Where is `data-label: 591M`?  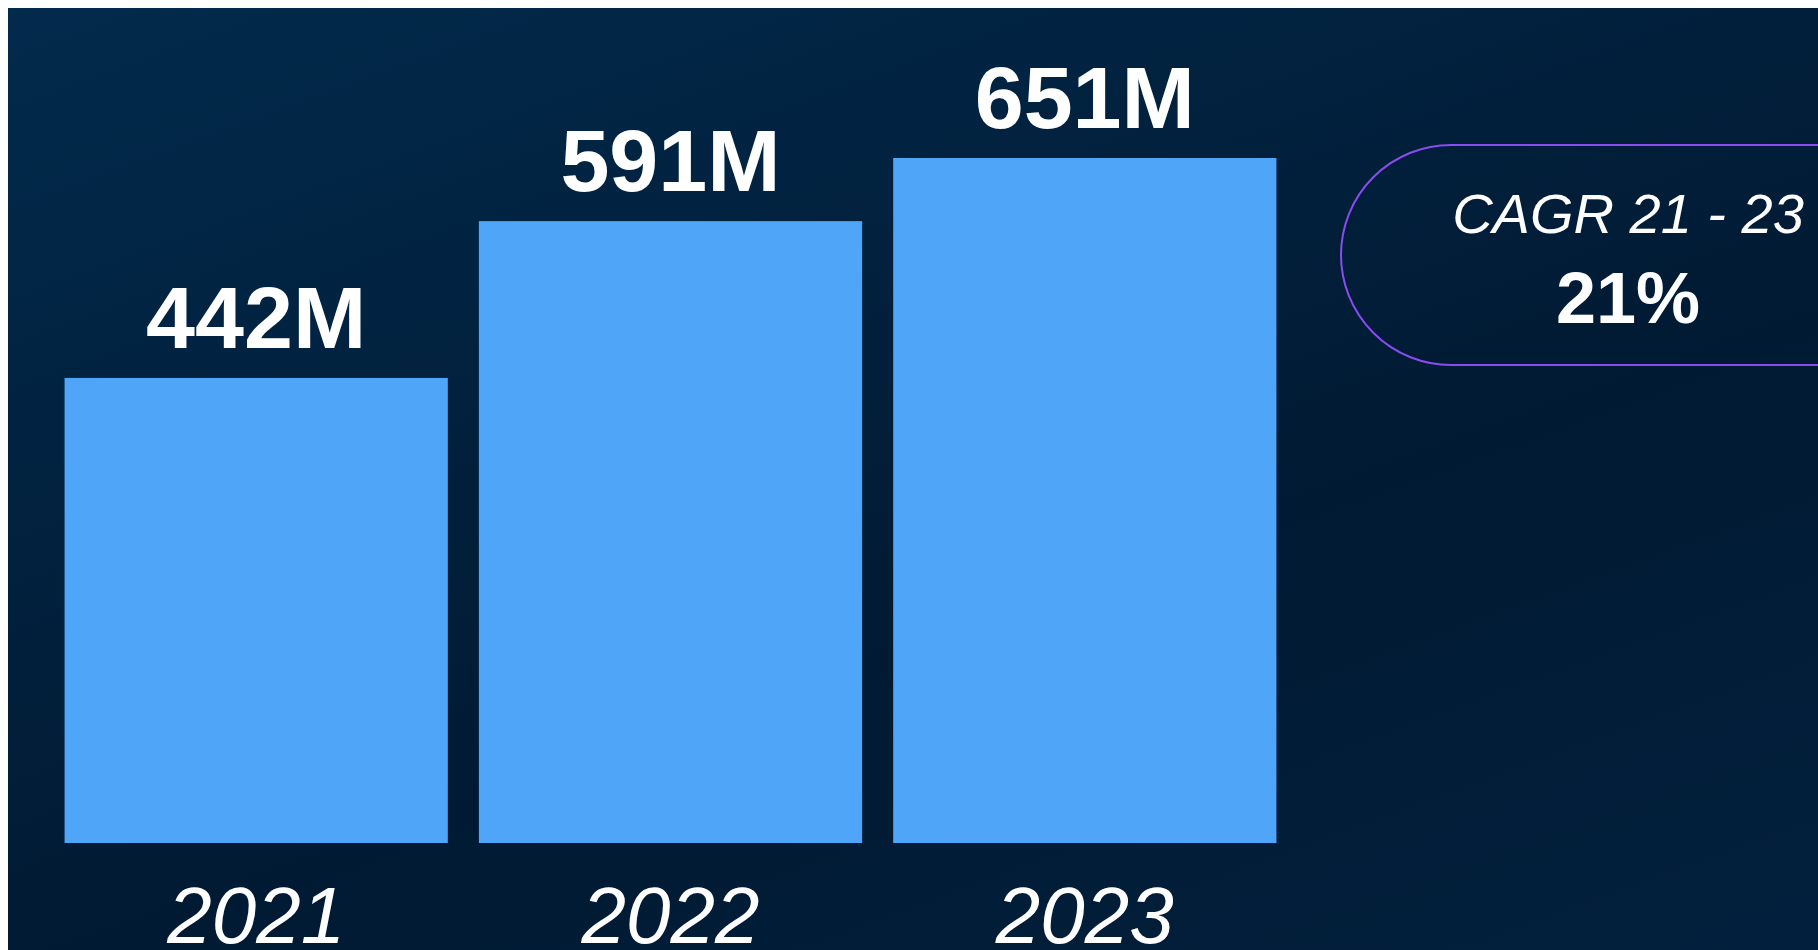 data-label: 591M is located at coordinates (670, 161).